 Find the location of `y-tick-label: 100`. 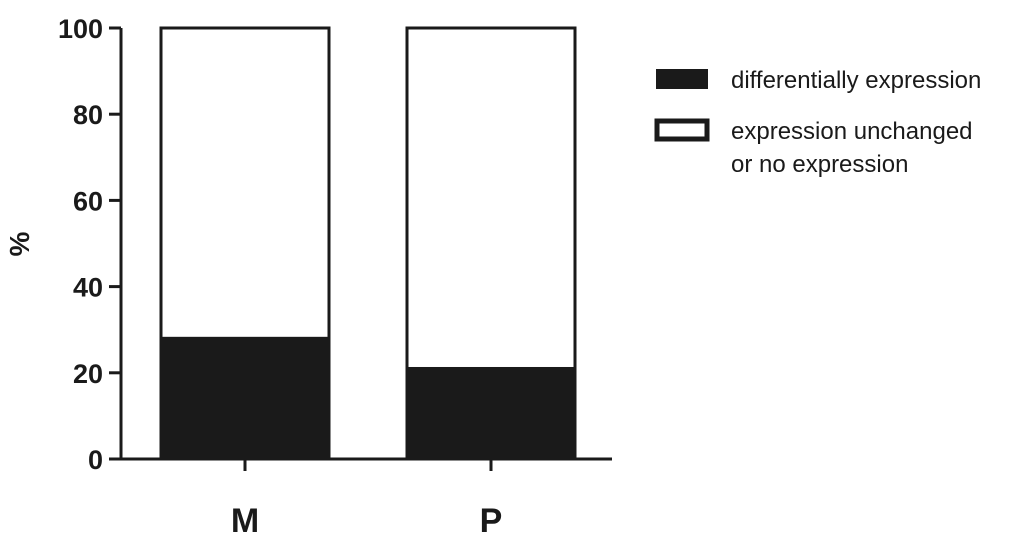

y-tick-label: 100 is located at coordinates (80, 29).